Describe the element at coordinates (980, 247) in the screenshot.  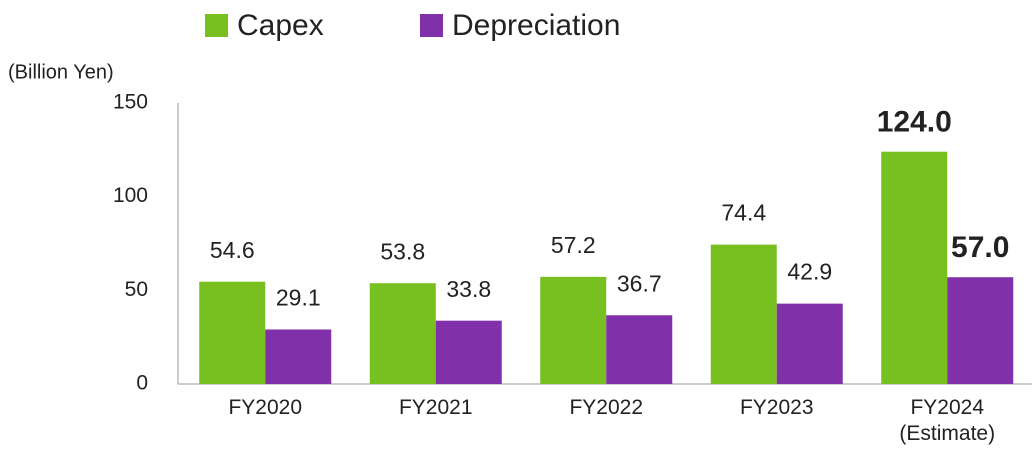
I see `value-label: 57.0` at that location.